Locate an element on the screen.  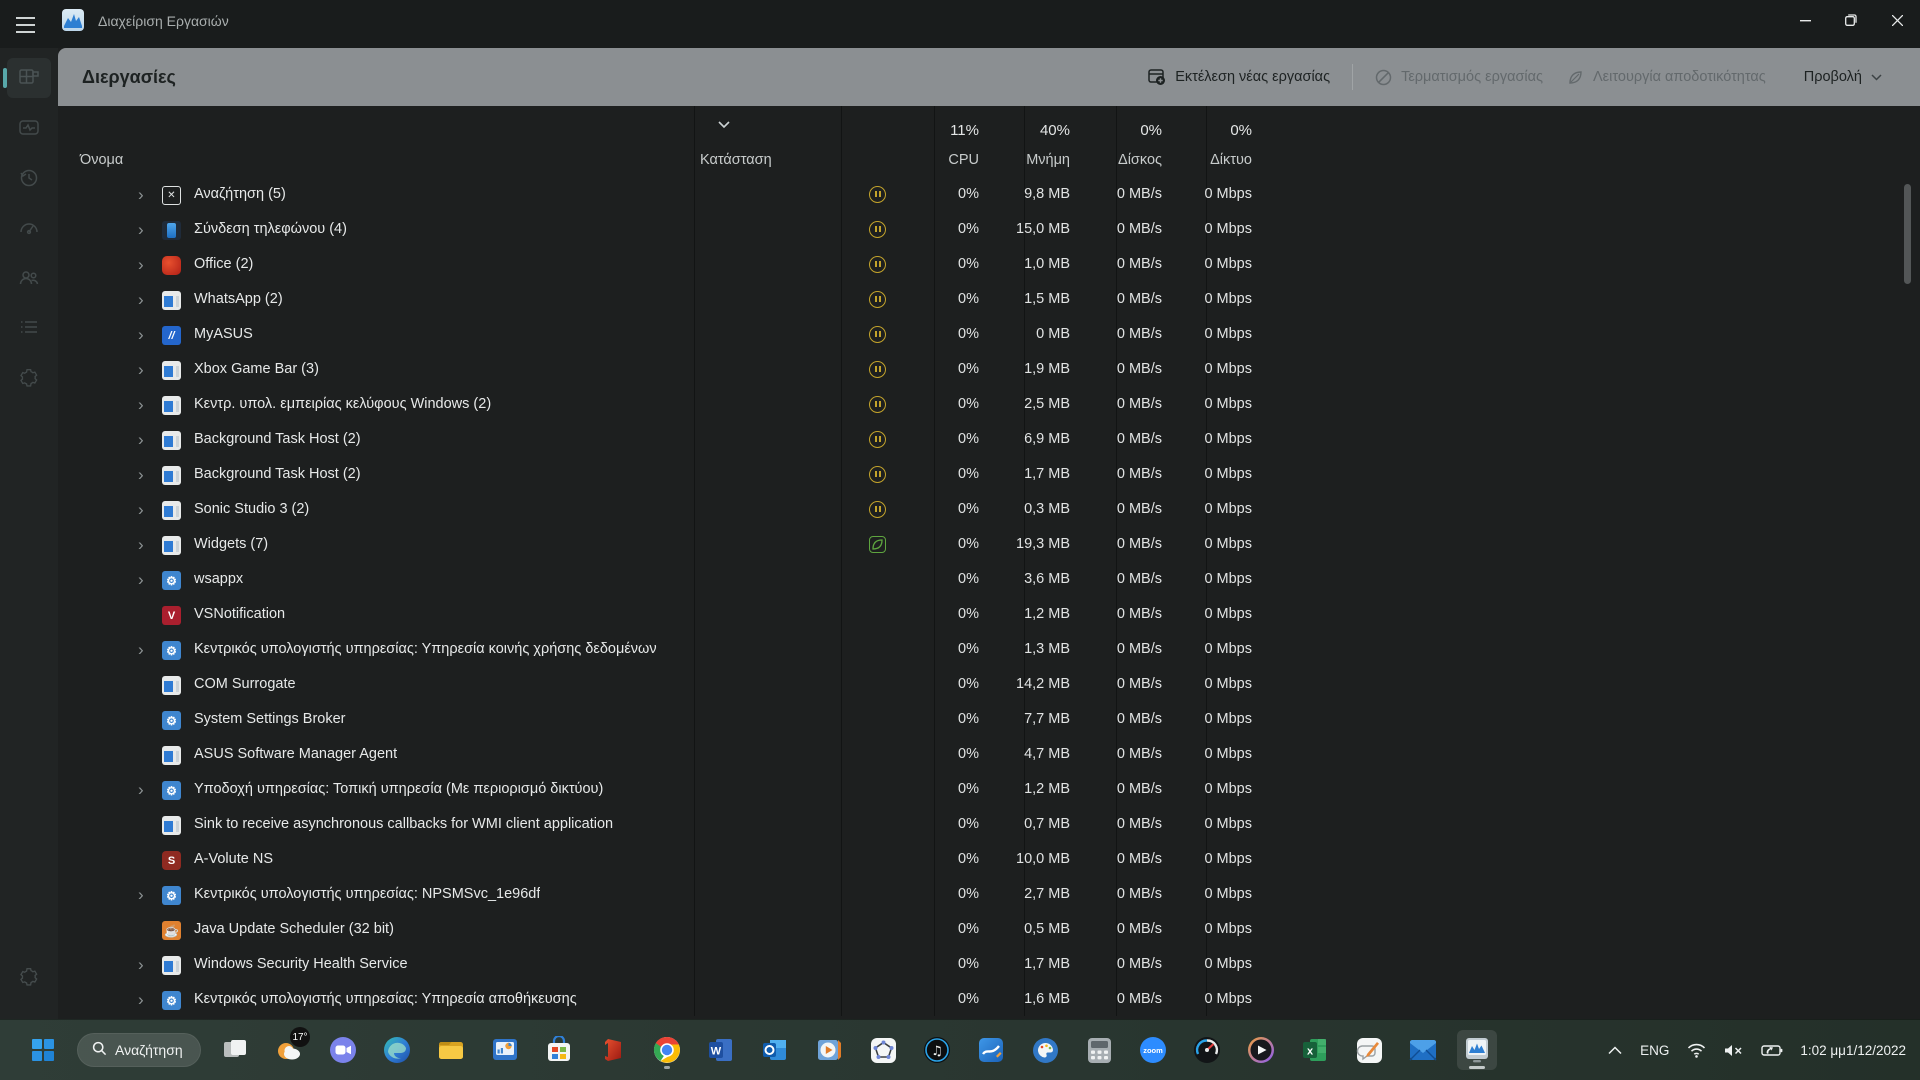
view-button: Προβολή is located at coordinates (1843, 77).